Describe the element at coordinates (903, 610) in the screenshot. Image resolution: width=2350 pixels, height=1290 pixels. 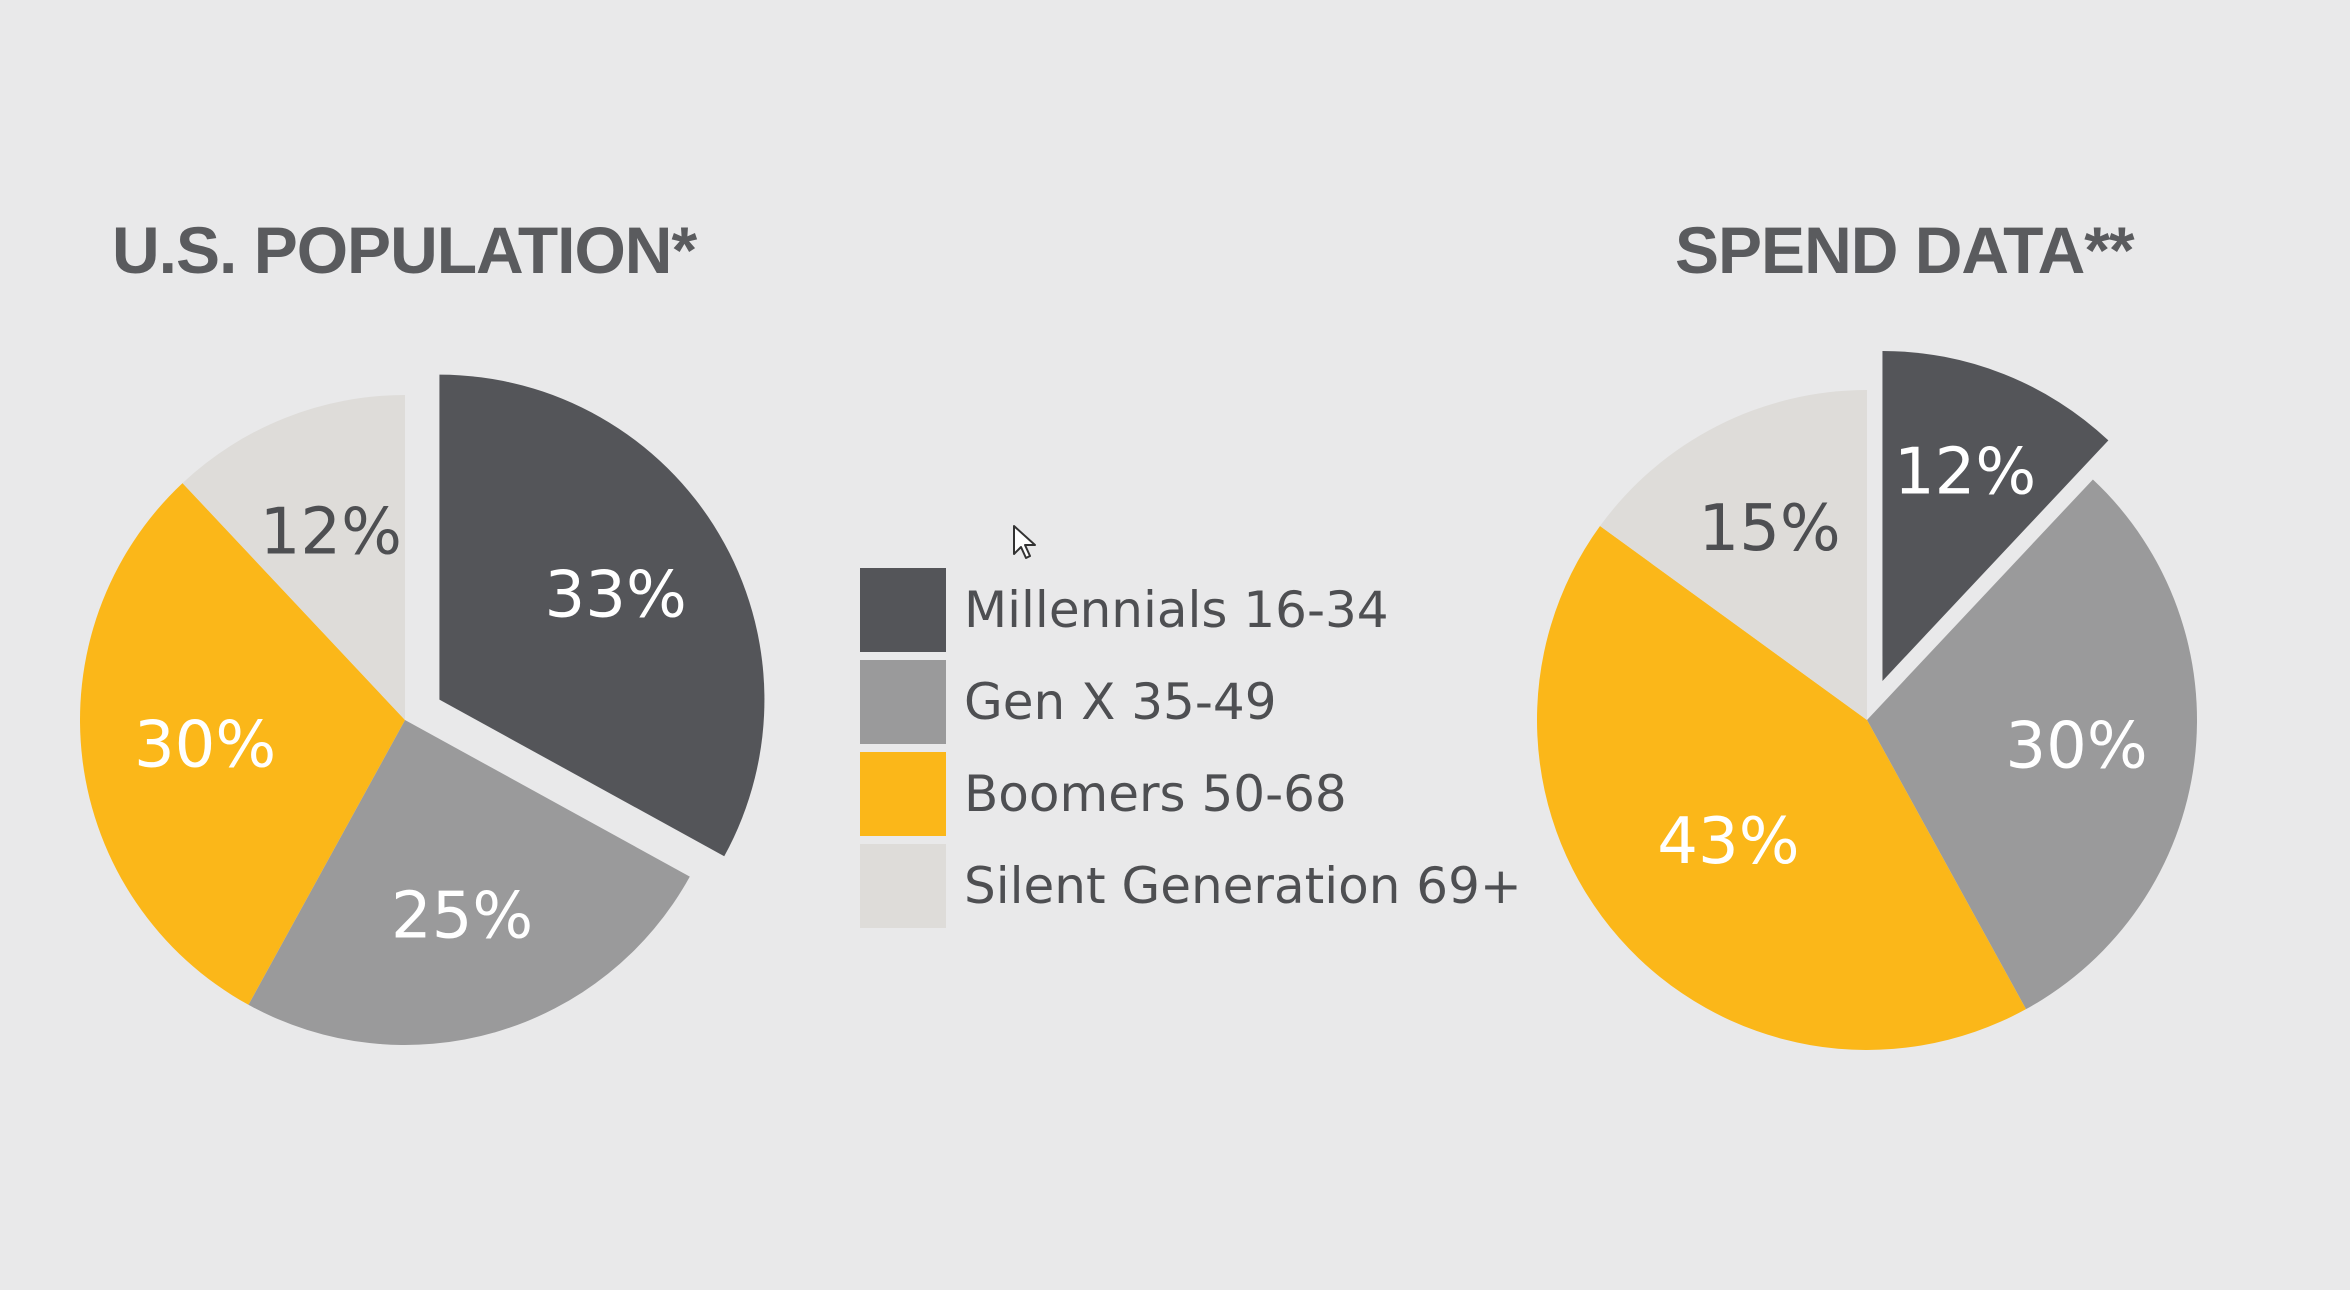
I see `legend-swatch-millennials` at that location.